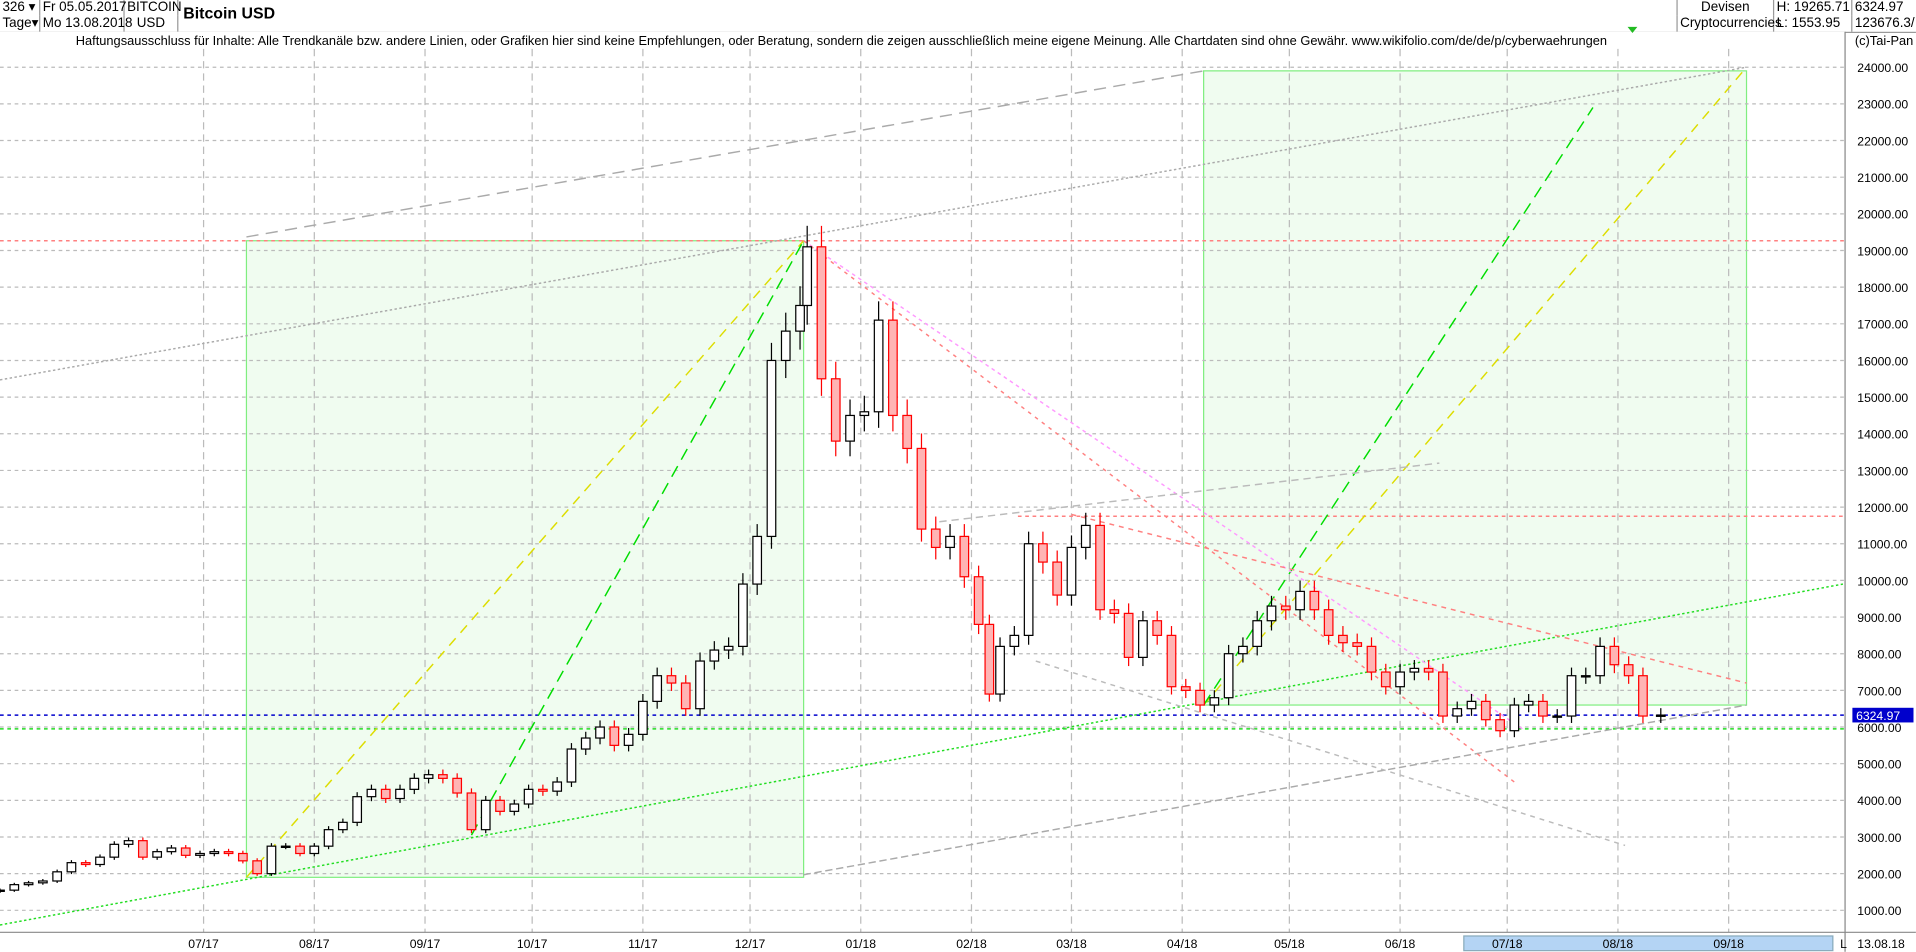 The image size is (1916, 952). I want to click on scrollbar-thumb, so click(1648, 943).